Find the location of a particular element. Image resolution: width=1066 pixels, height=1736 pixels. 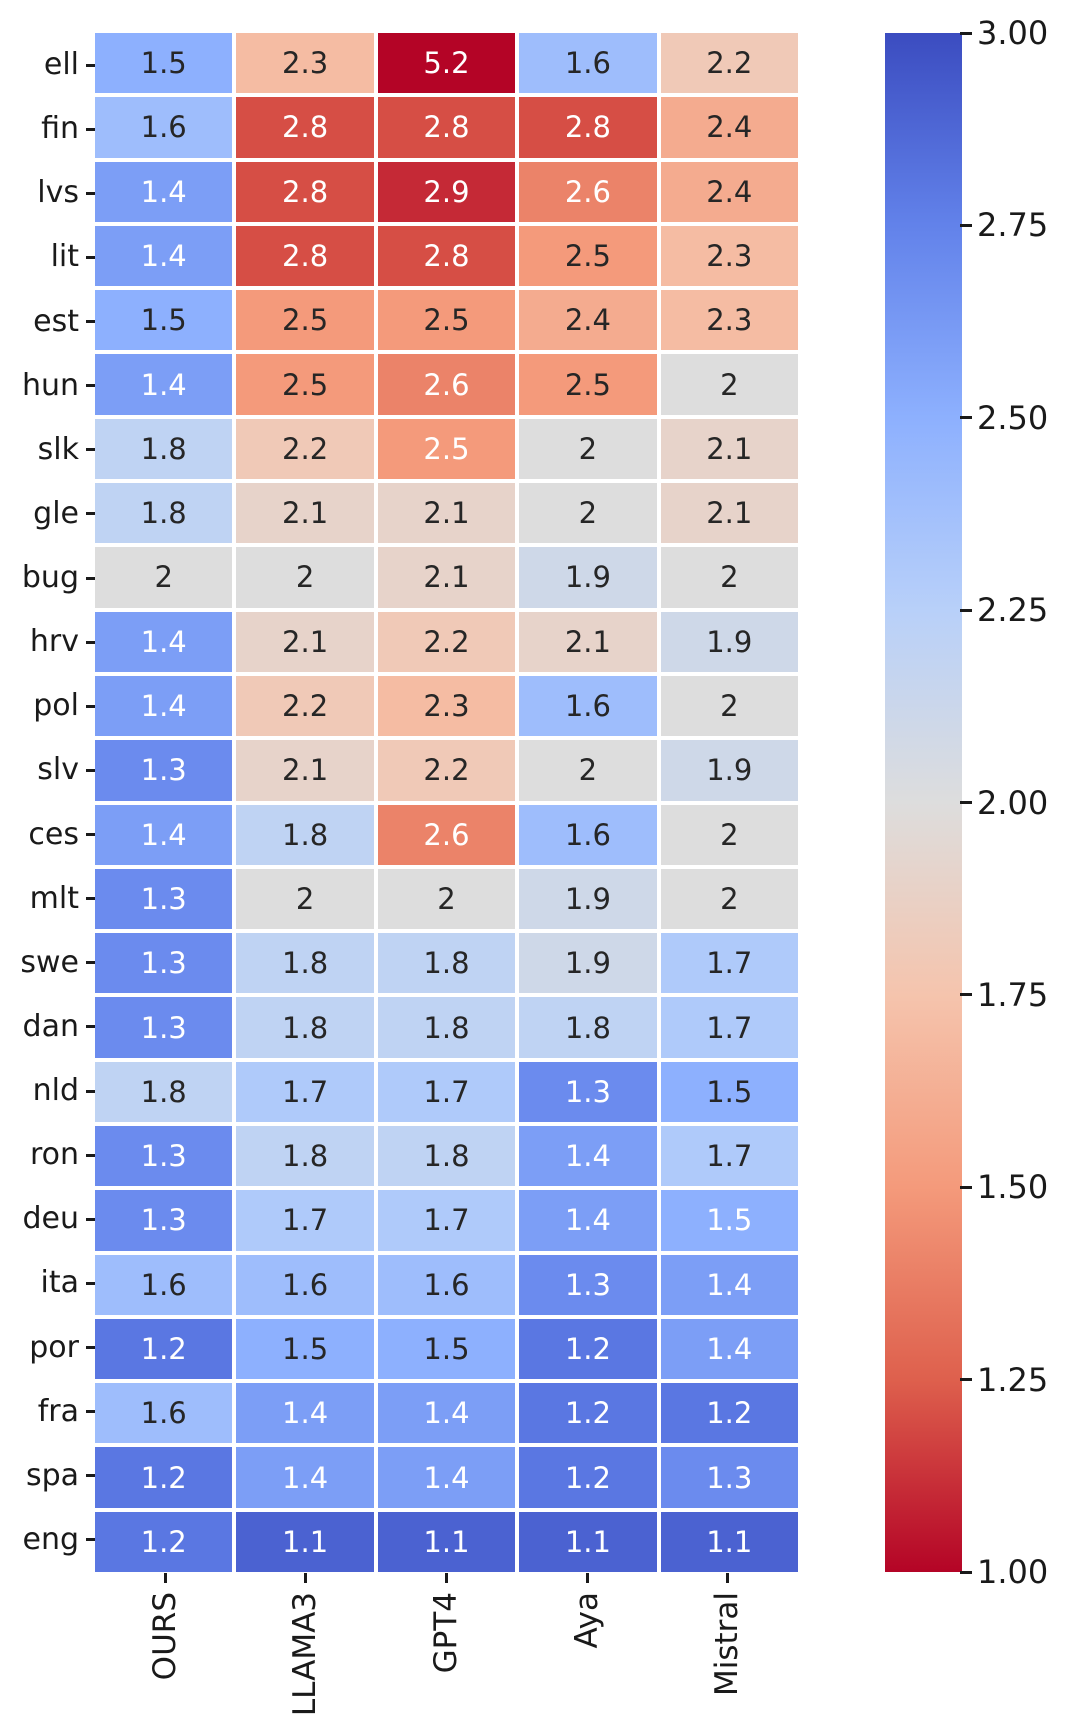

heatmap-cell-ita-LLAMA3: 1.6 is located at coordinates (305, 1284).